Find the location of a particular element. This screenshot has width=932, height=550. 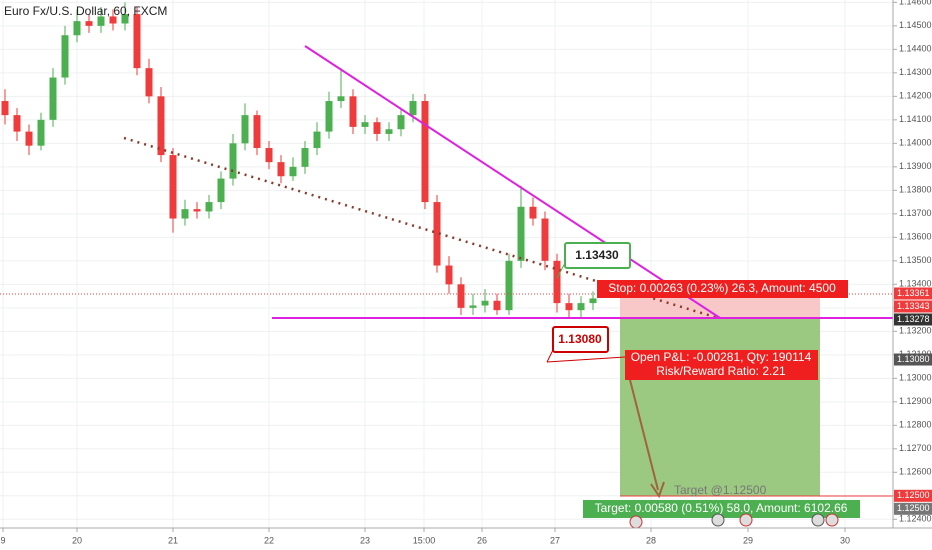

arrow is located at coordinates (643, 431).